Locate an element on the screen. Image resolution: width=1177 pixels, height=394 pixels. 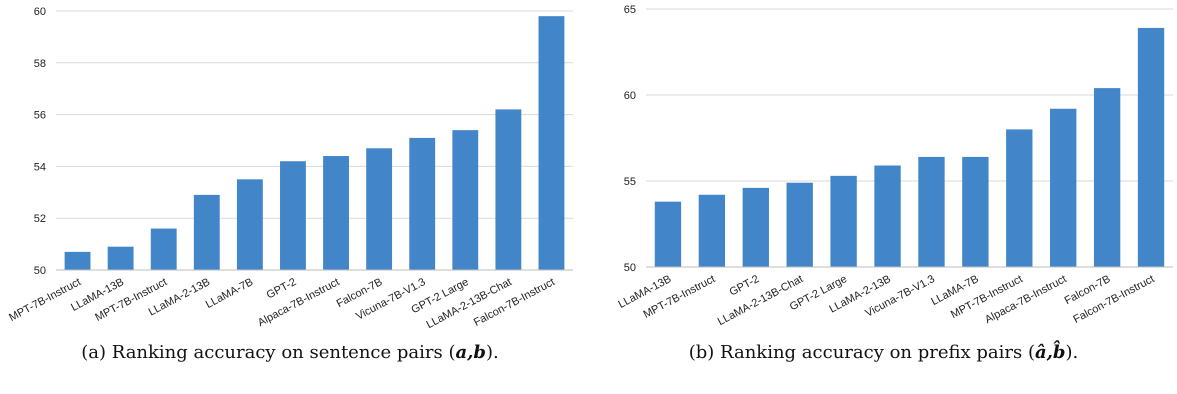
chart-a-y-tick-label: 56 is located at coordinates (40, 116).